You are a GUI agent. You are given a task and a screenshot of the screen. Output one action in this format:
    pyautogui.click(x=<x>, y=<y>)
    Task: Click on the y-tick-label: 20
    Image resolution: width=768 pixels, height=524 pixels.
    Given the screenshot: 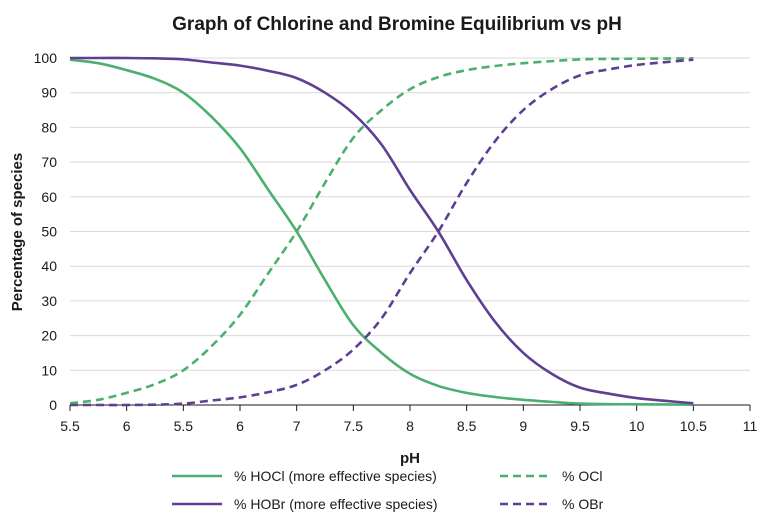 What is the action you would take?
    pyautogui.click(x=49, y=336)
    